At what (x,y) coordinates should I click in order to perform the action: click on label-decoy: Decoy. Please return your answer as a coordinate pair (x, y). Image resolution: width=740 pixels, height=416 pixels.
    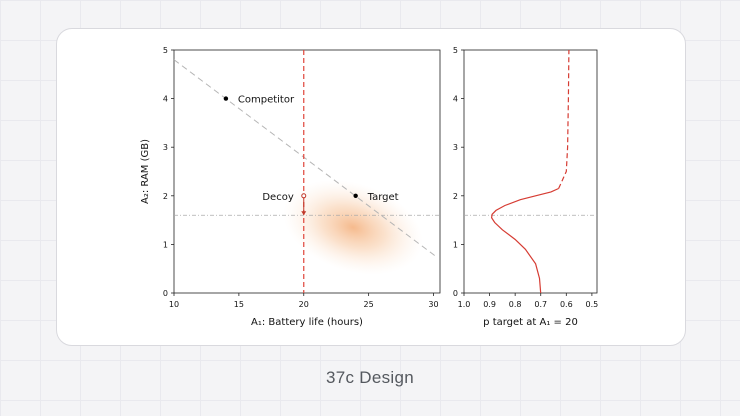
    Looking at the image, I should click on (277, 197).